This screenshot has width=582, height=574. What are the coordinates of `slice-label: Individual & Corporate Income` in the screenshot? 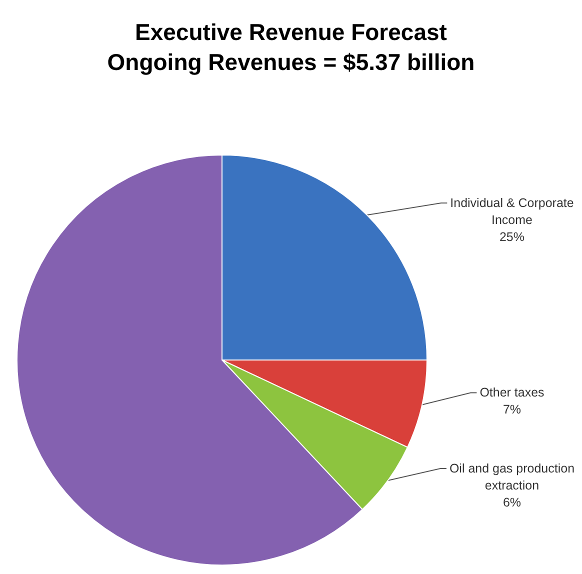 It's located at (512, 212).